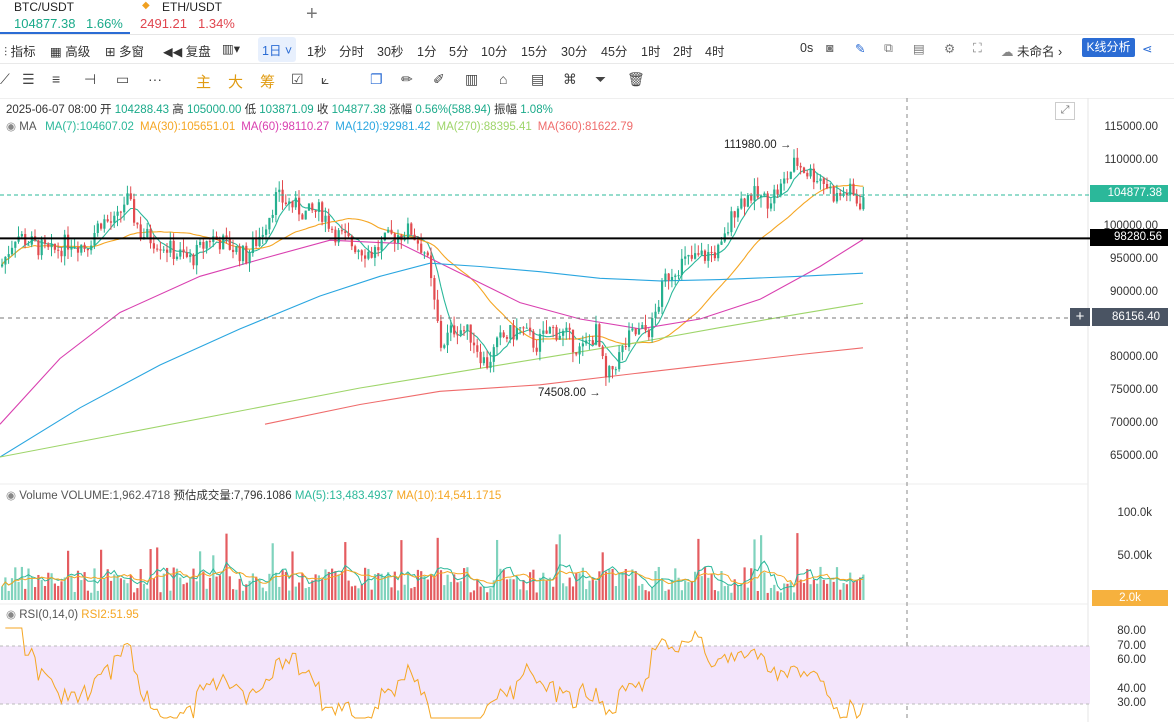  Describe the element at coordinates (683, 52) in the screenshot. I see `interval-button: 2时` at that location.